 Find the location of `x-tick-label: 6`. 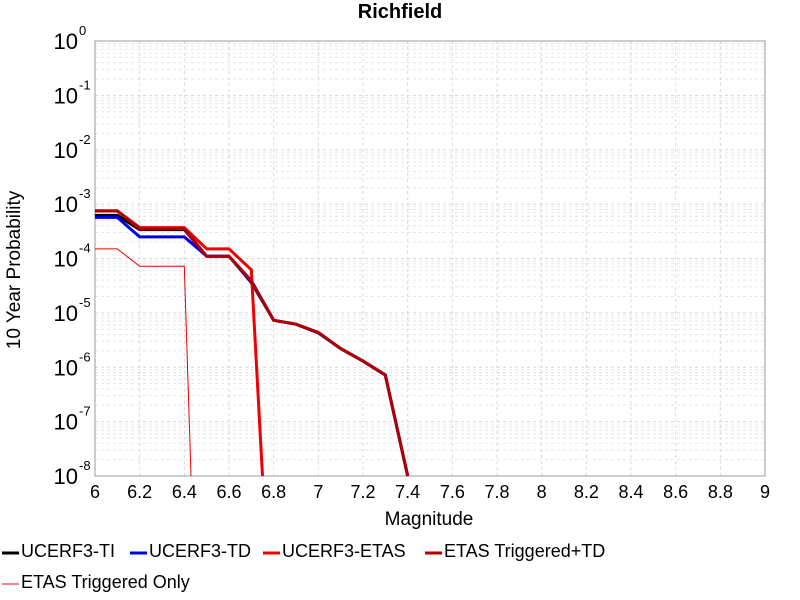

x-tick-label: 6 is located at coordinates (95, 492).